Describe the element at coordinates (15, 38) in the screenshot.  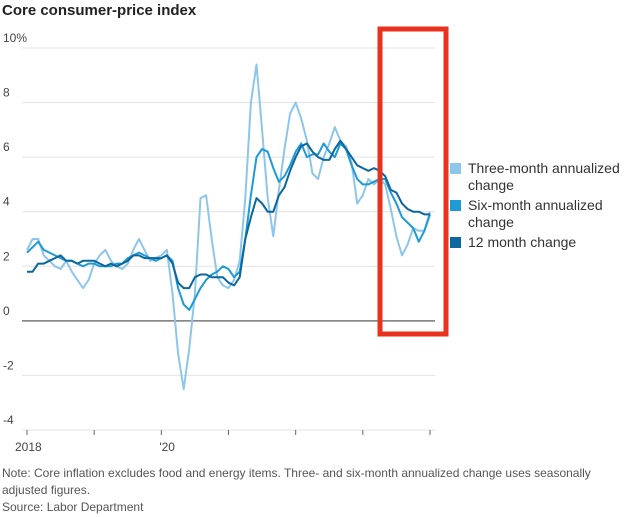
I see `y-tick-label: 10%` at that location.